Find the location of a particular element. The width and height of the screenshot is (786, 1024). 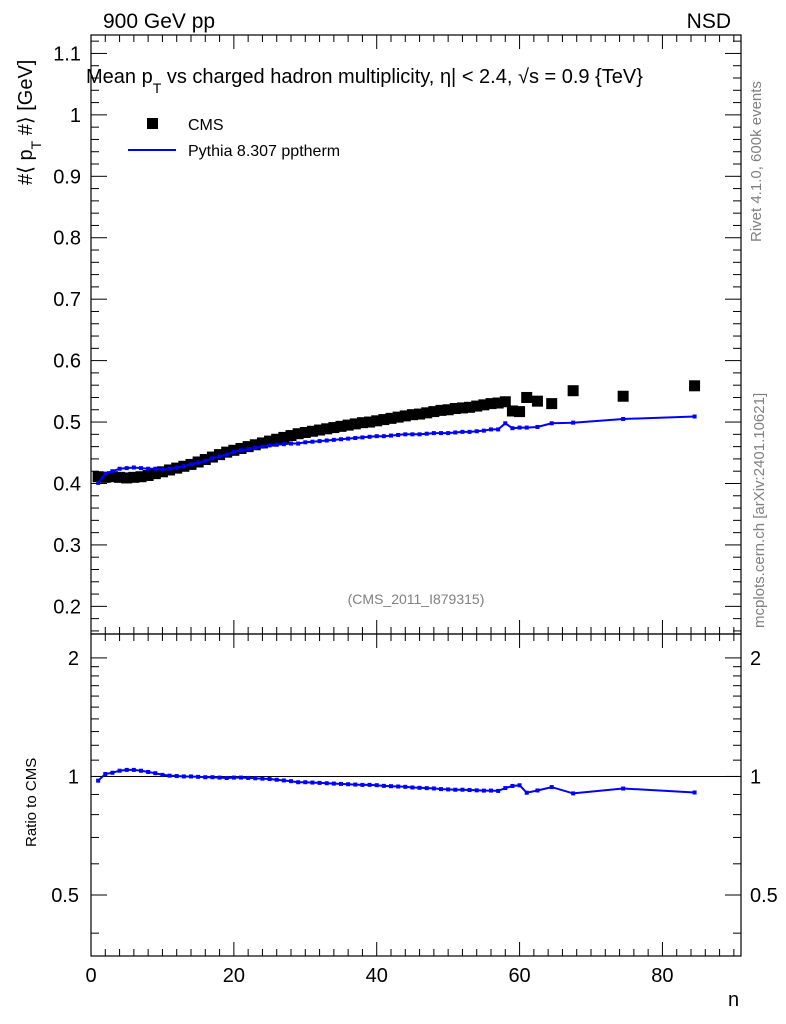

ratio-tick-label-left: 2 is located at coordinates (73, 659).